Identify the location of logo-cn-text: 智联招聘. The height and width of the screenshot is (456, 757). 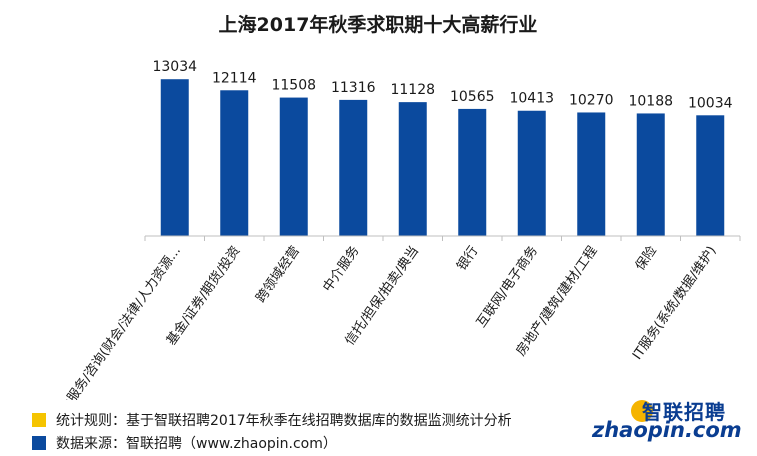
(684, 412).